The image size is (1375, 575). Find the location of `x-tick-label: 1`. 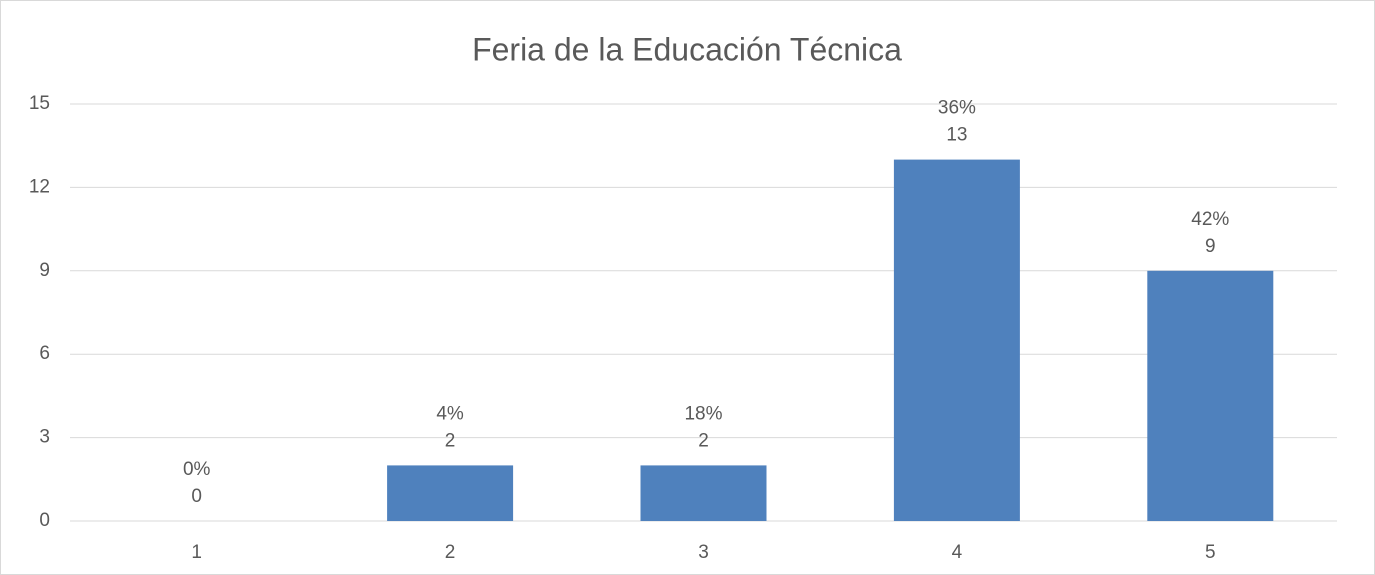

x-tick-label: 1 is located at coordinates (196, 552).